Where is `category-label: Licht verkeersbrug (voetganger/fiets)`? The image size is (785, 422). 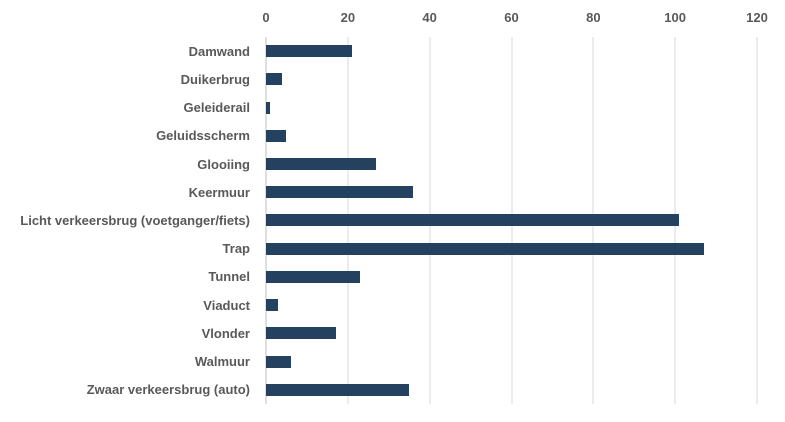
category-label: Licht verkeersbrug (voetganger/fiets) is located at coordinates (135, 220).